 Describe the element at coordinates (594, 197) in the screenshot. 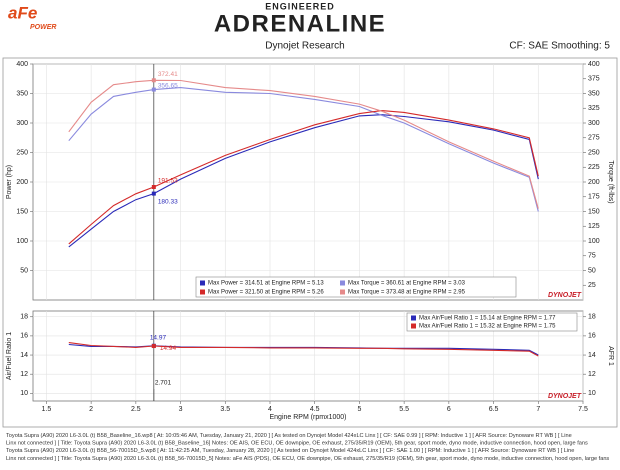

I see `y2-tick-label: 175` at that location.